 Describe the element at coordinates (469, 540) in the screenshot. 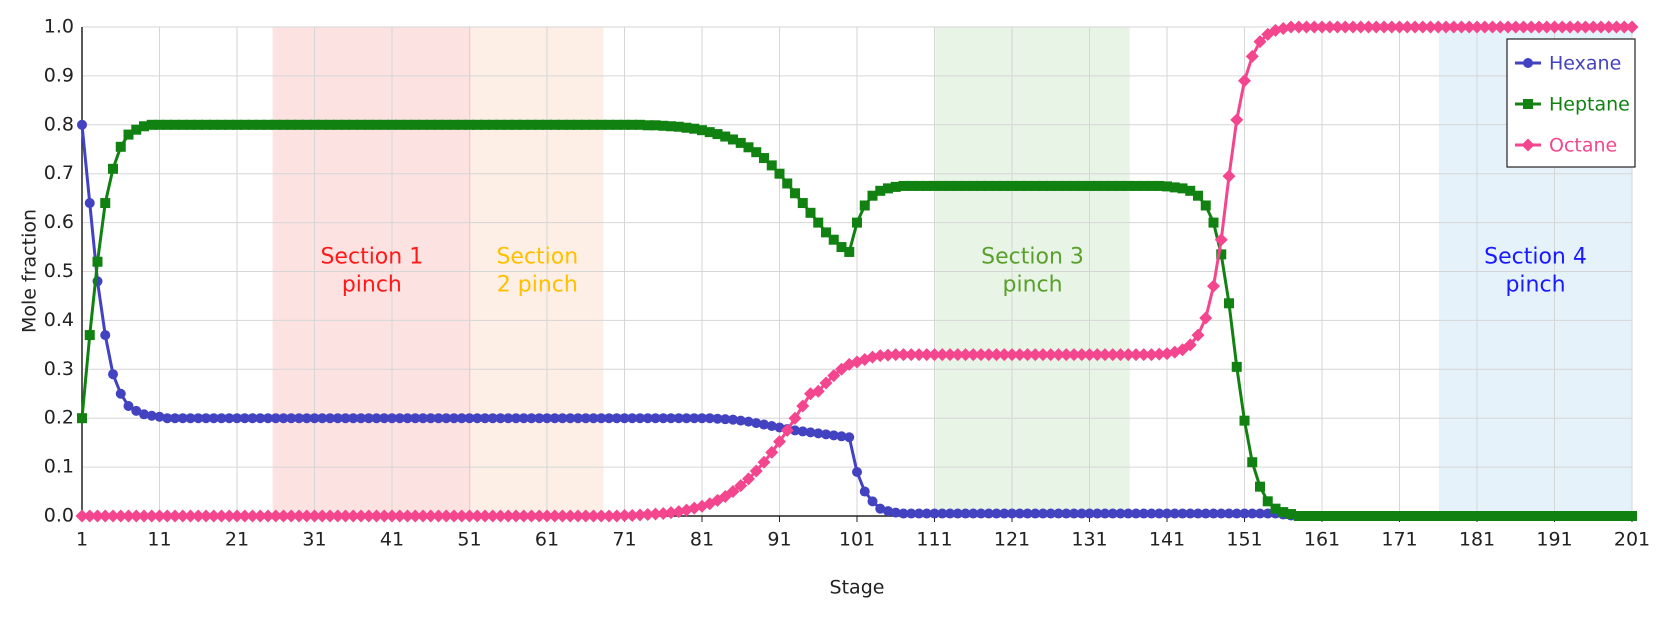

I see `x-tick-label: 51` at that location.